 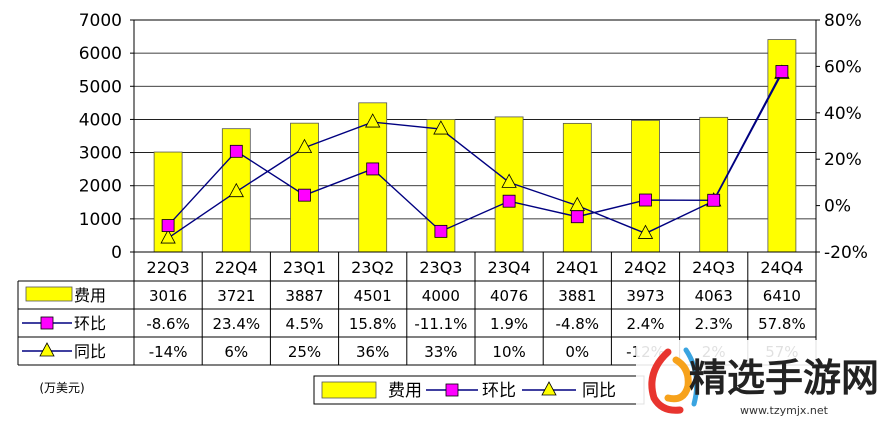 I want to click on bar-24q3, so click(x=714, y=184).